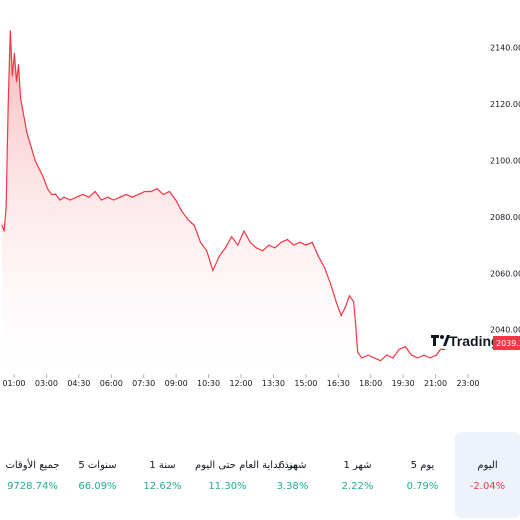 This screenshot has height=520, width=520. I want to click on x-tick-label: 12:00, so click(240, 383).